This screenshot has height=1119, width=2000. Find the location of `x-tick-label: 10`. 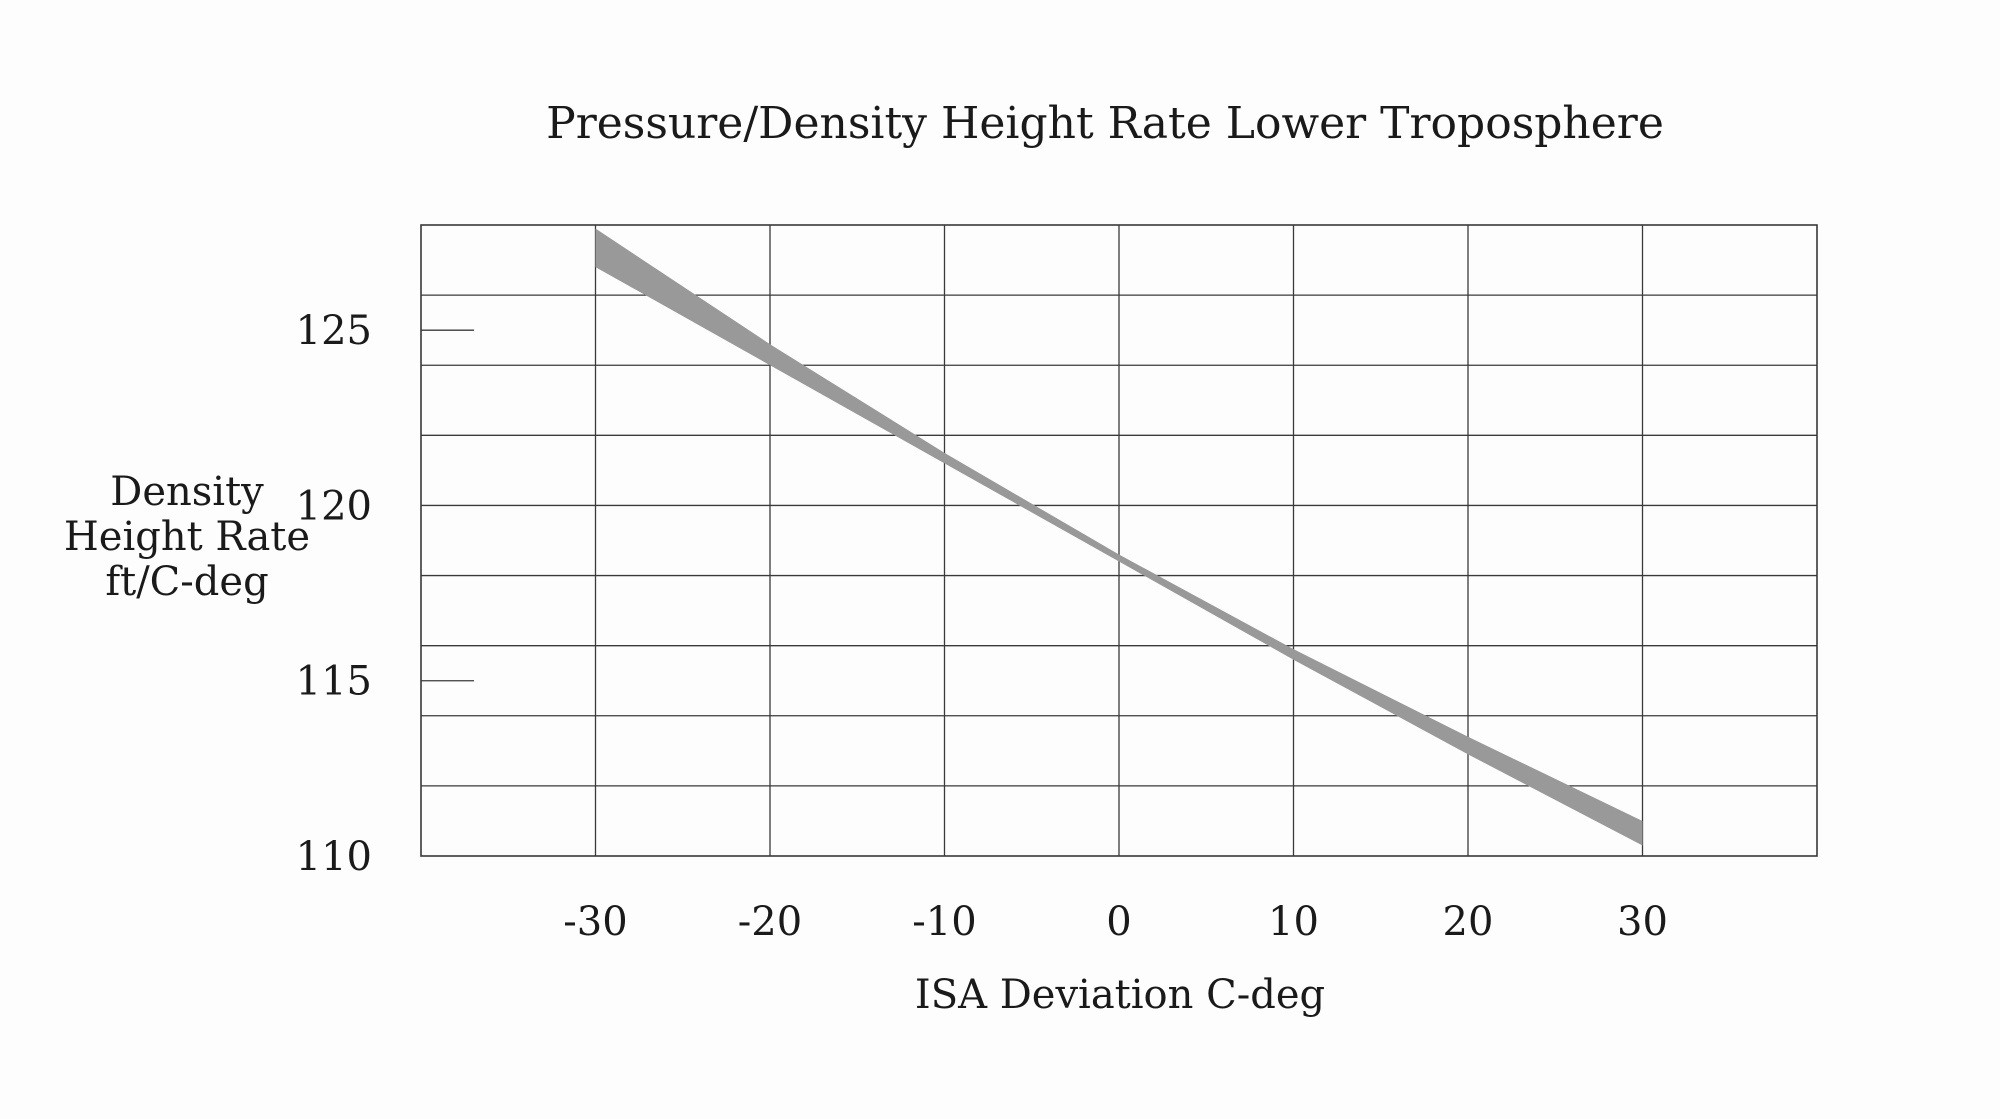

x-tick-label: 10 is located at coordinates (1293, 922).